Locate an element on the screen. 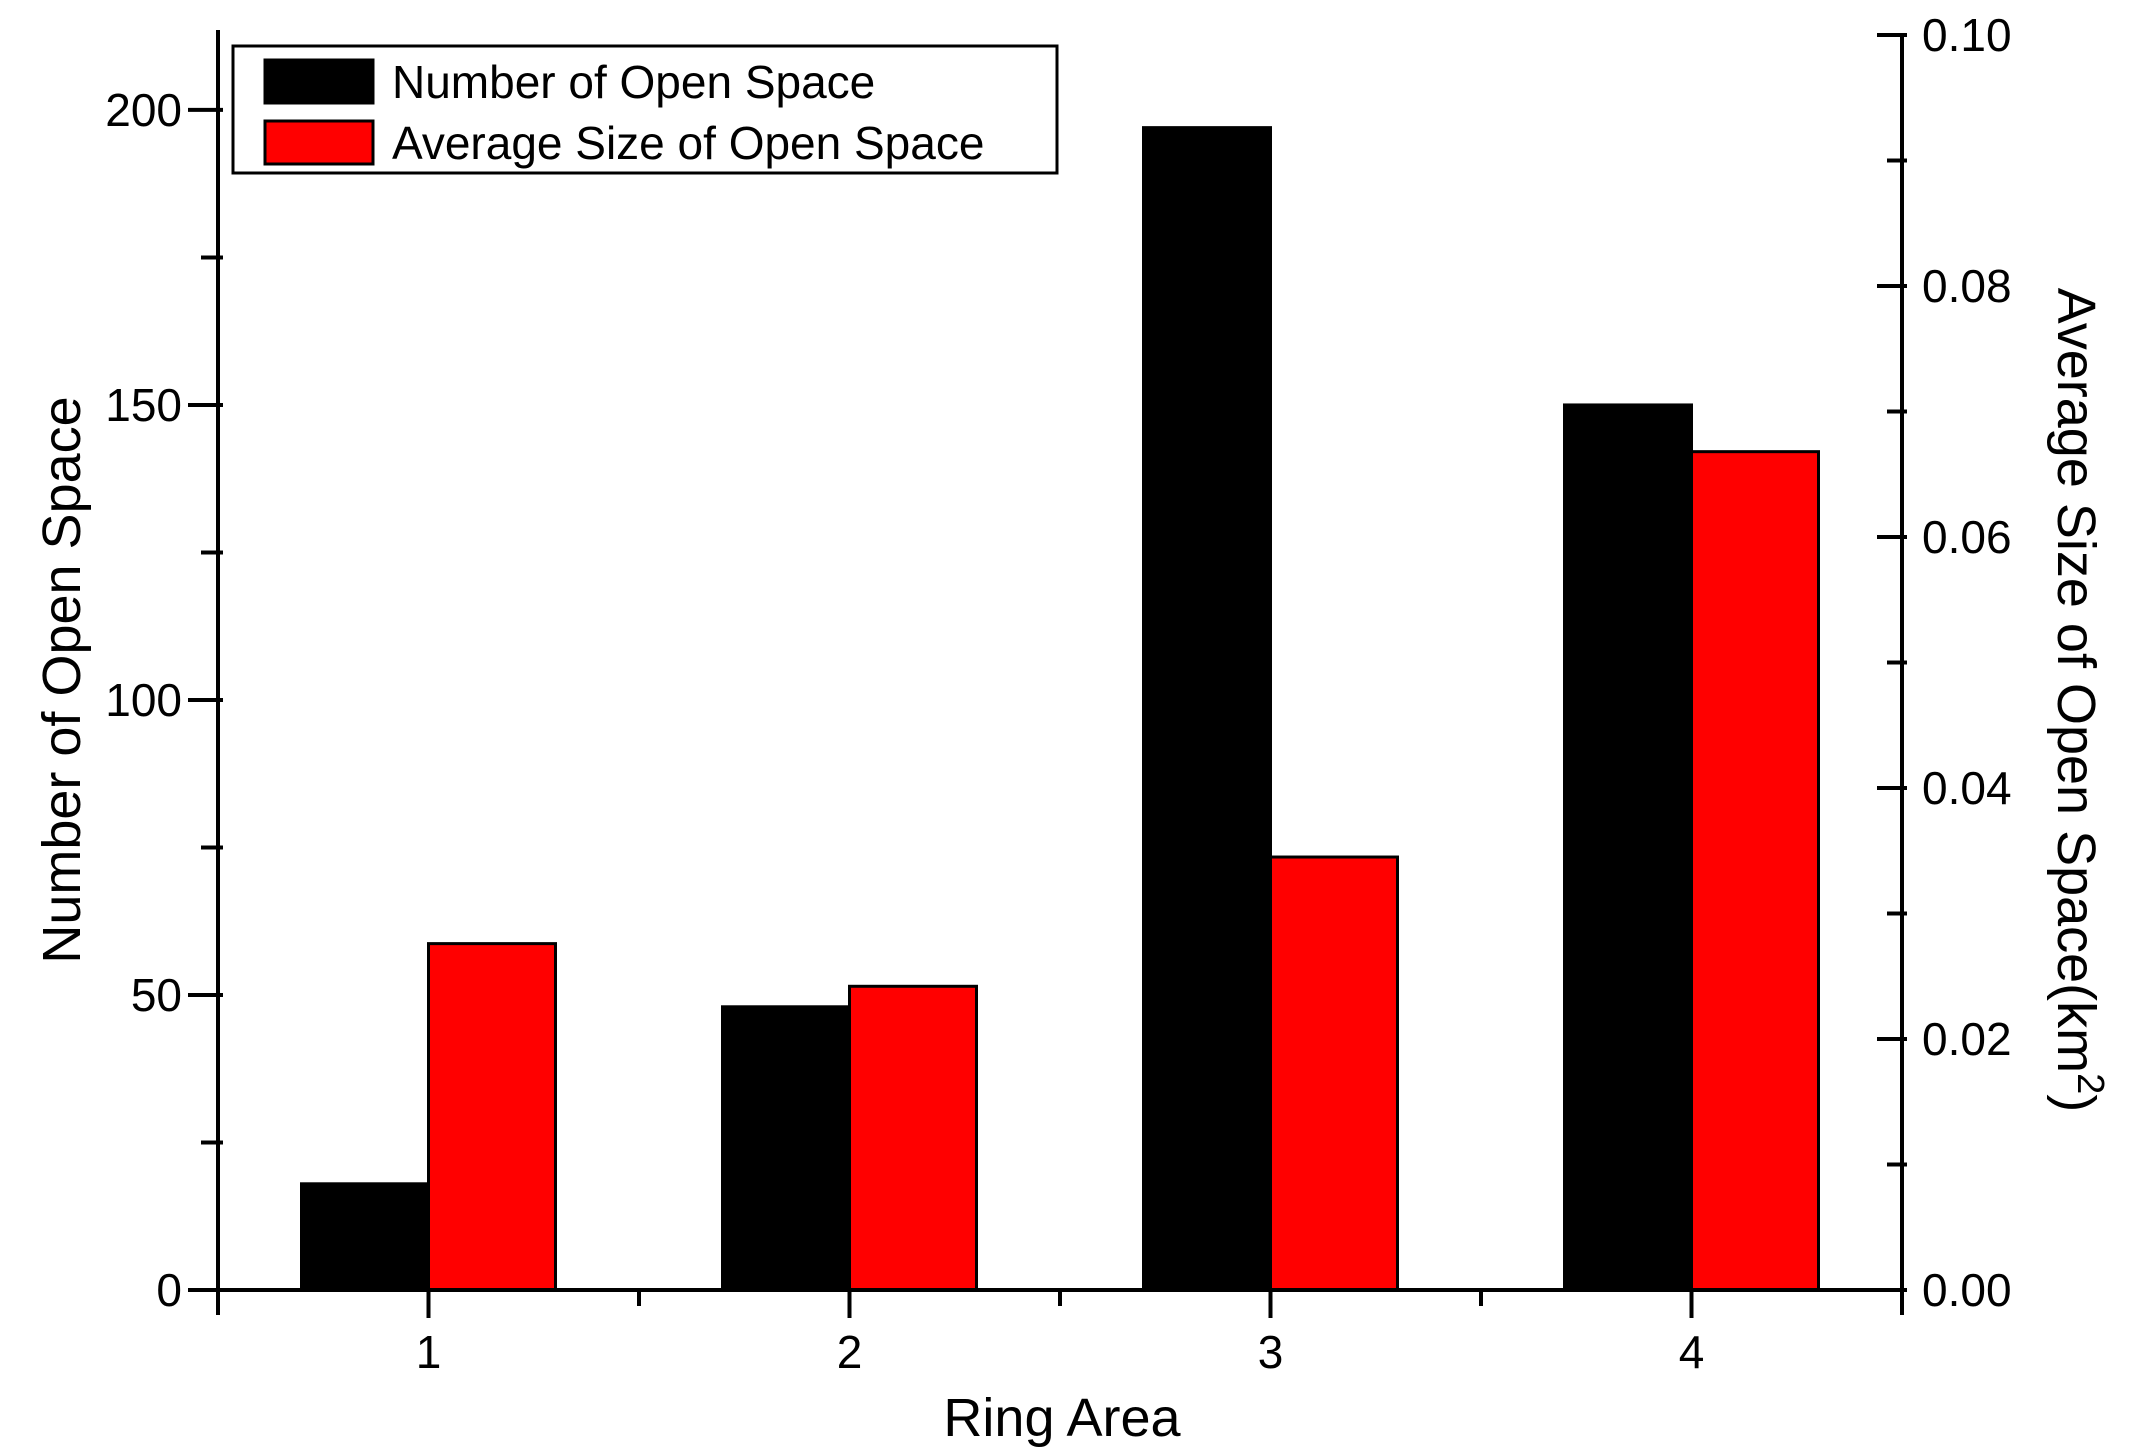 This screenshot has height=1451, width=2135. left-axis-title: Number of Open Space is located at coordinates (62, 679).